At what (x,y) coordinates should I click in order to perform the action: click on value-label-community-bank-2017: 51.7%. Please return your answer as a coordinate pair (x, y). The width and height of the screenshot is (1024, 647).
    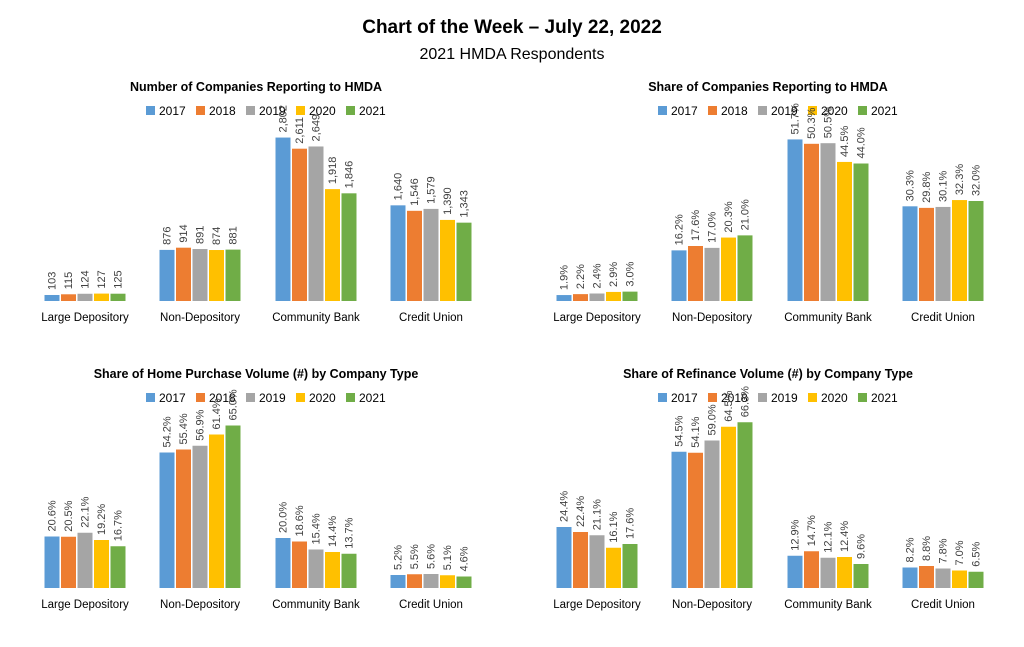
    Looking at the image, I should click on (796, 118).